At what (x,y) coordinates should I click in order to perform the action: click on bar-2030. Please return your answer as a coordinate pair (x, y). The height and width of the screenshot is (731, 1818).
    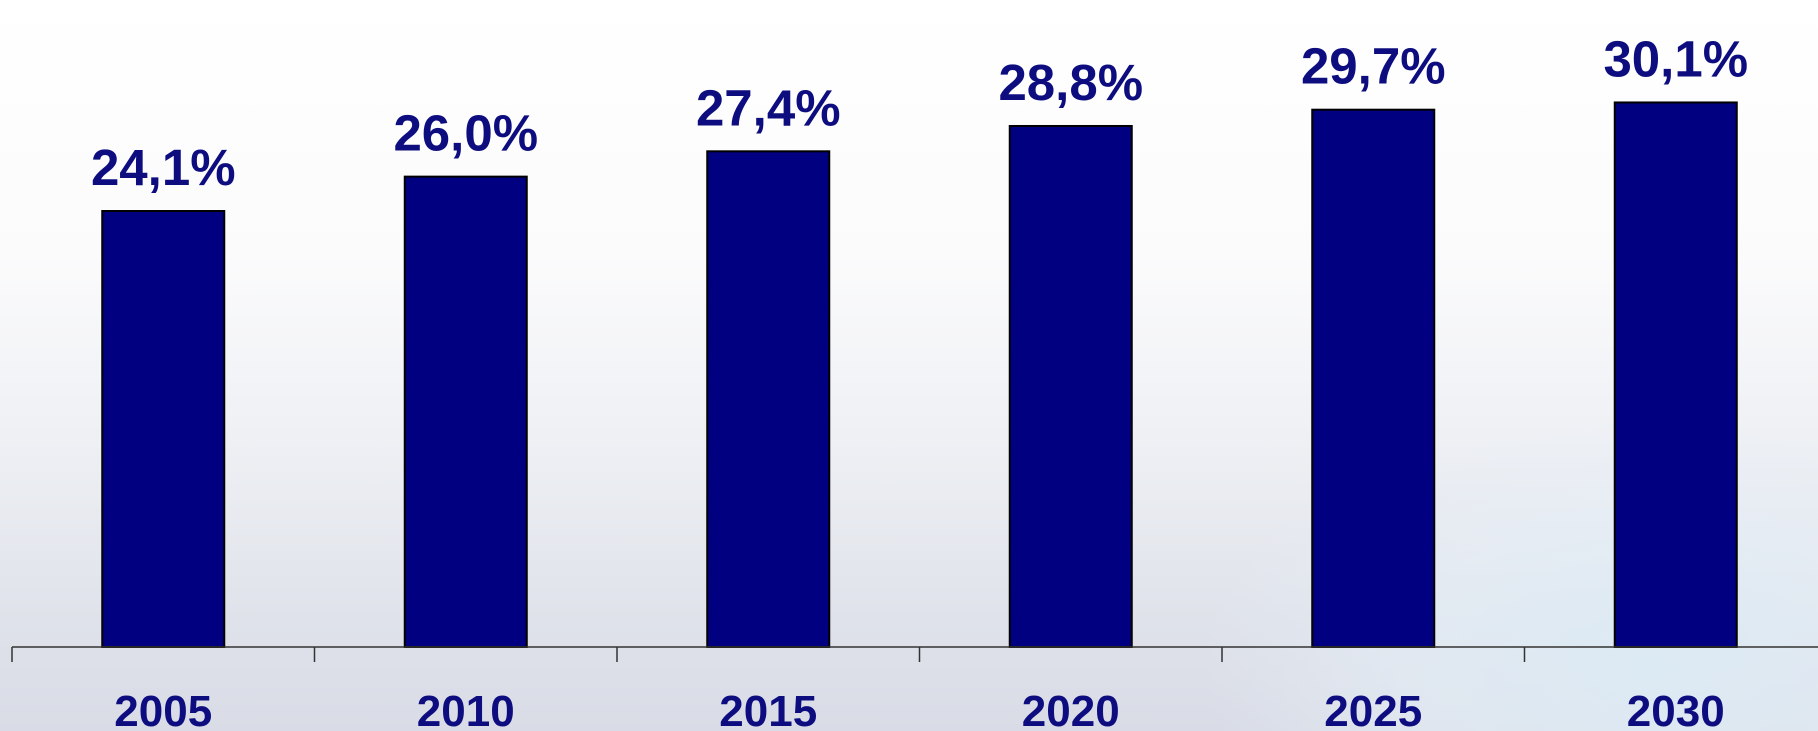
    Looking at the image, I should click on (1675, 375).